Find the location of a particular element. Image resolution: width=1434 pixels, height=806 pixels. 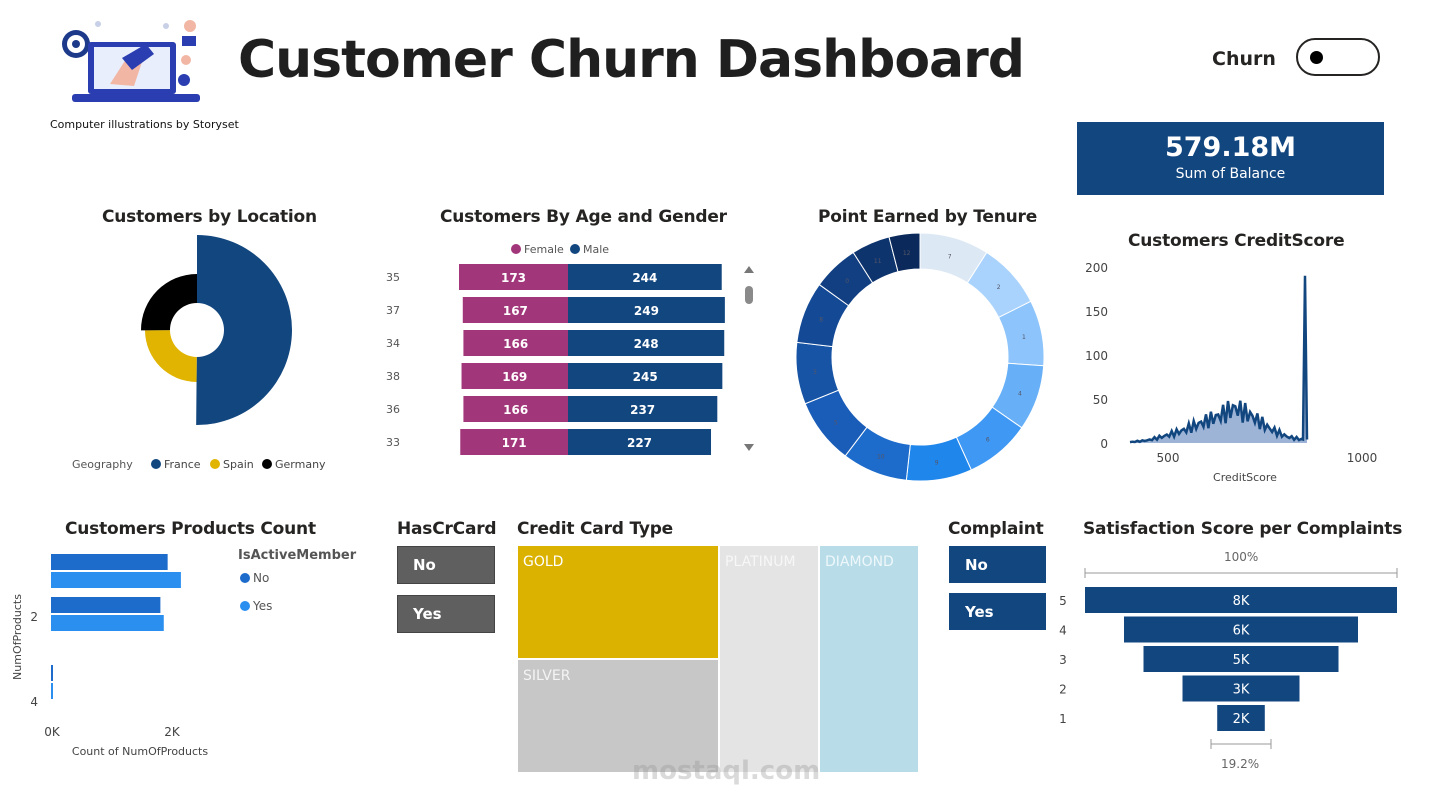

male-value-35: 244 is located at coordinates (644, 278).